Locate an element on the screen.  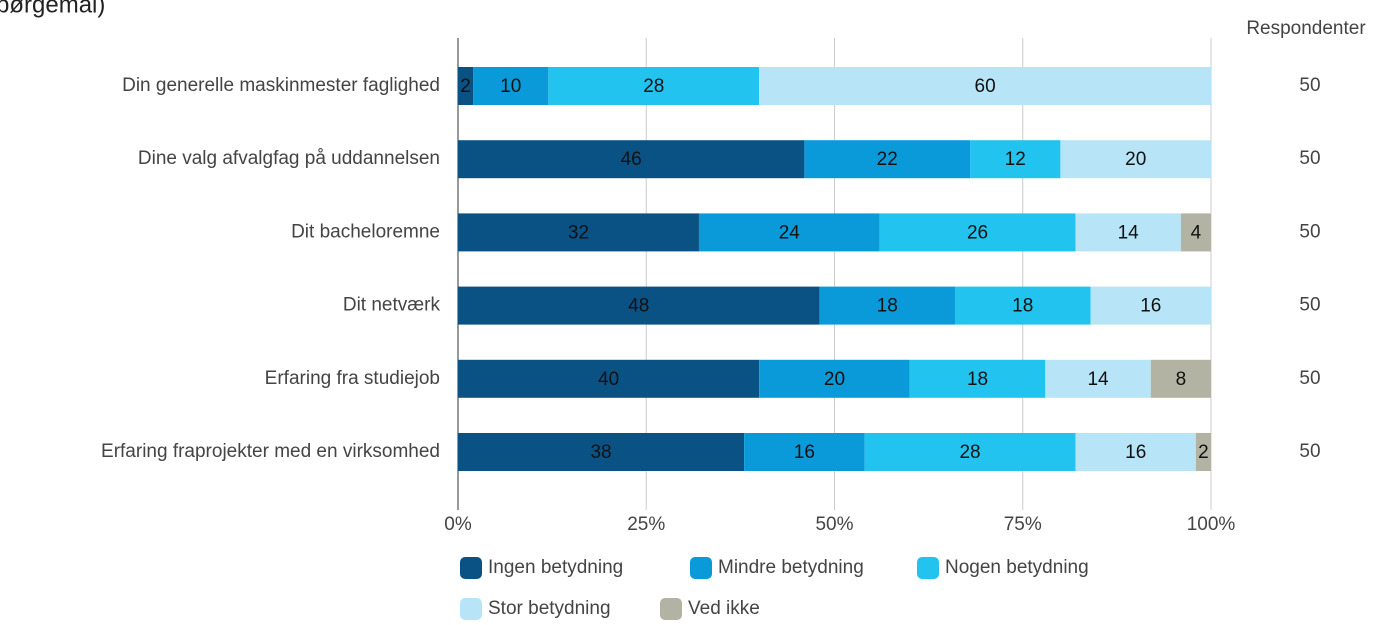
data-label: 32 is located at coordinates (578, 232).